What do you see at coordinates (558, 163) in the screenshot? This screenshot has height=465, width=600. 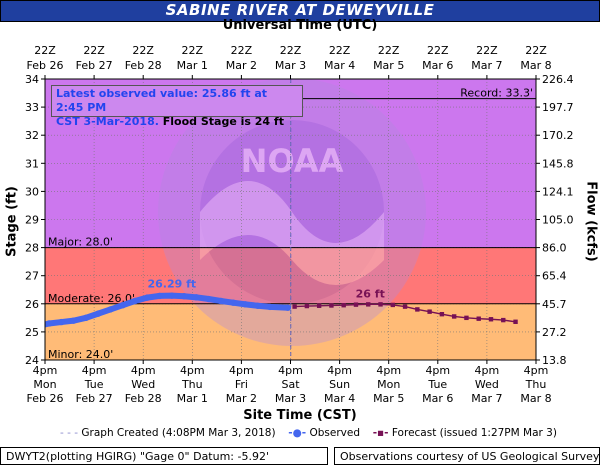 I see `right-tick-label: 145.8` at bounding box center [558, 163].